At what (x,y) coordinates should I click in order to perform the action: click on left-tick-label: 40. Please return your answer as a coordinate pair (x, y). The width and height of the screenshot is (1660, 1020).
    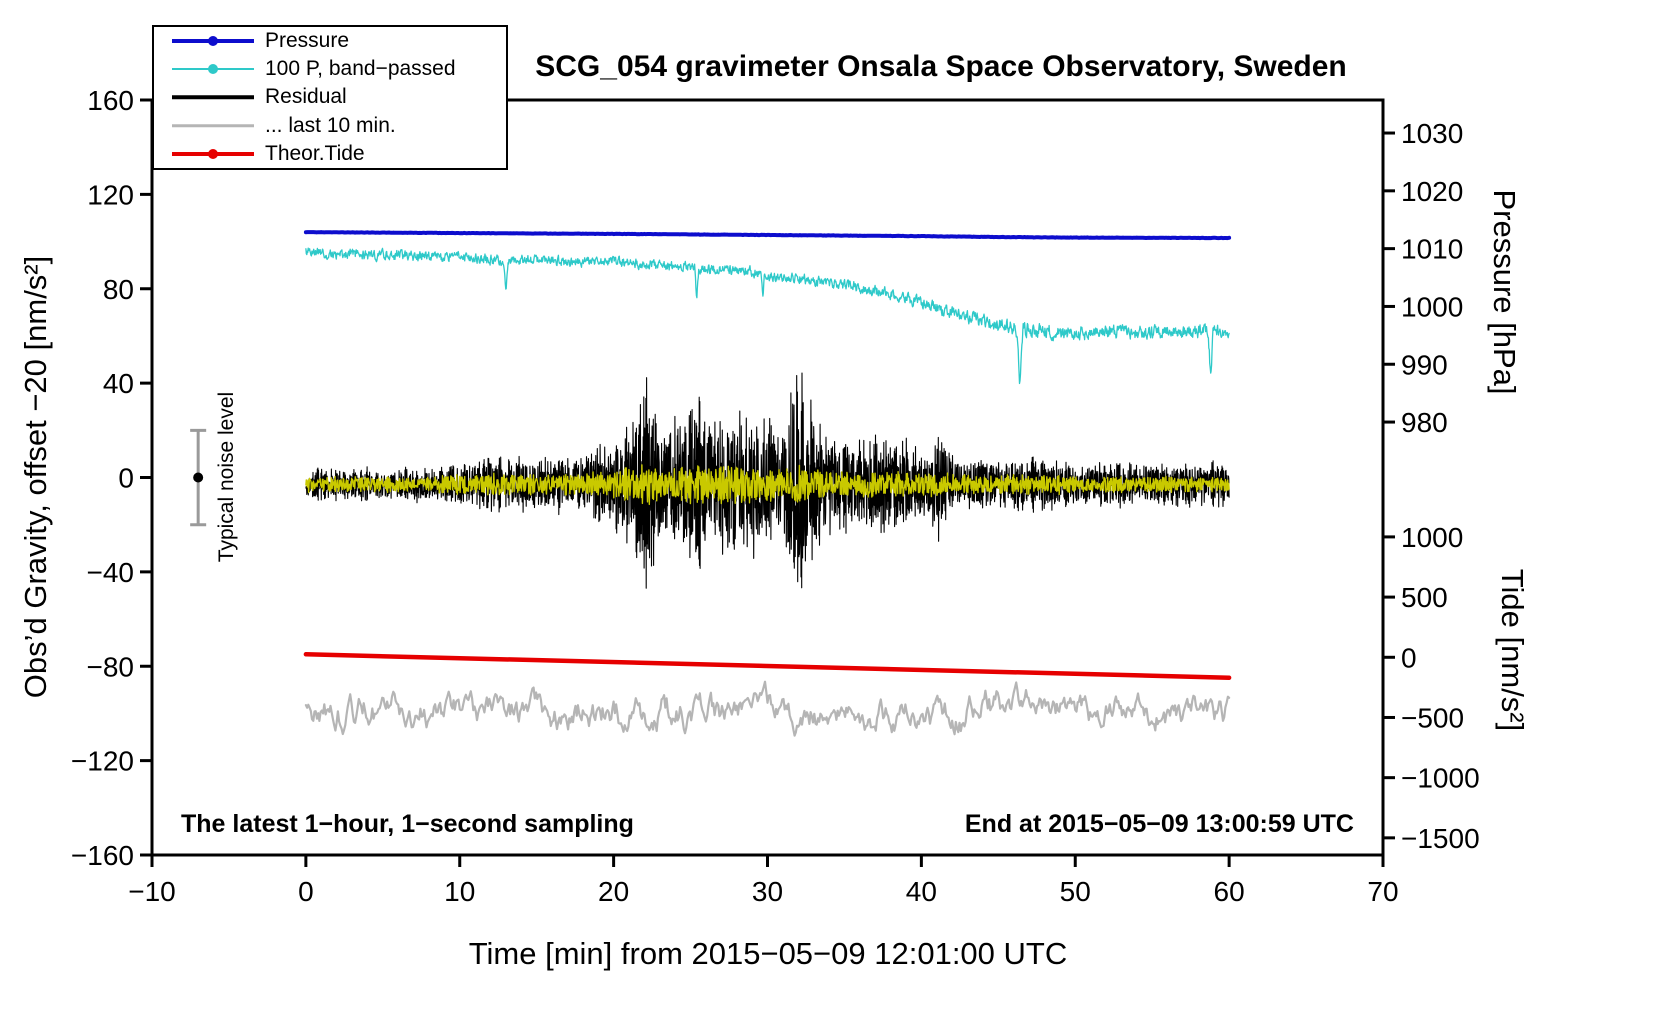
    Looking at the image, I should click on (118, 383).